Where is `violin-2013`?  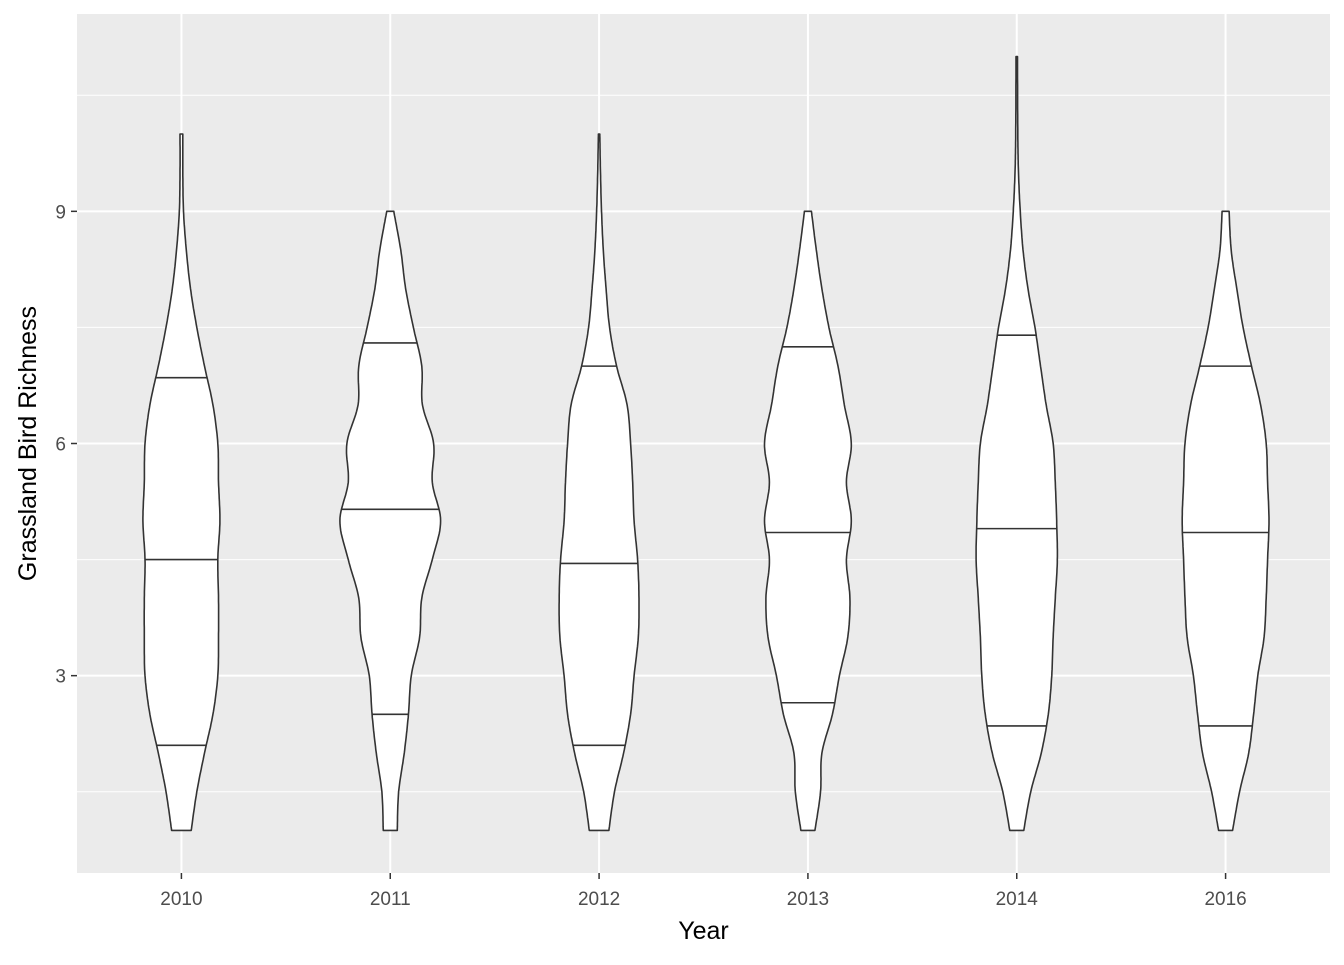
violin-2013 is located at coordinates (808, 521).